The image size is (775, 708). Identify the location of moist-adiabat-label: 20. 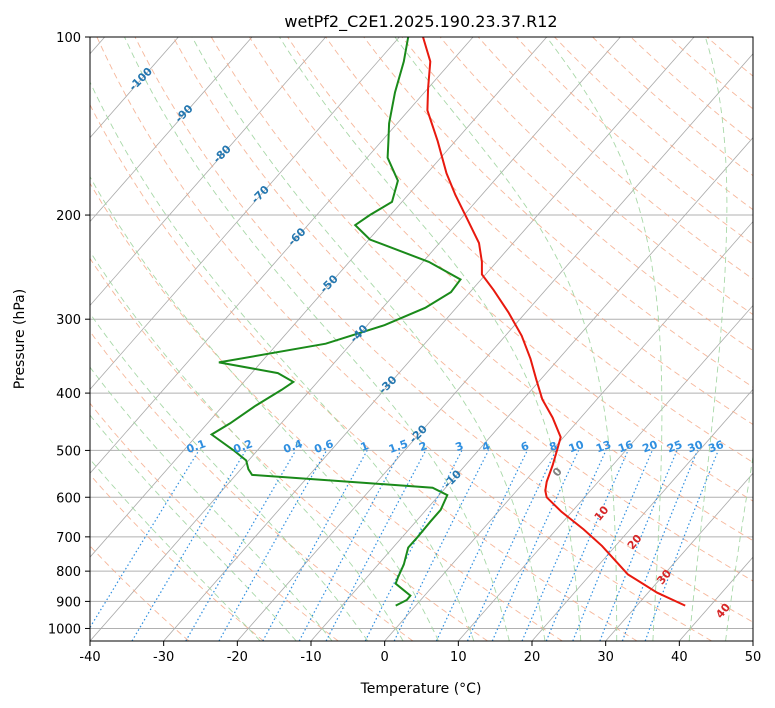
(635, 542).